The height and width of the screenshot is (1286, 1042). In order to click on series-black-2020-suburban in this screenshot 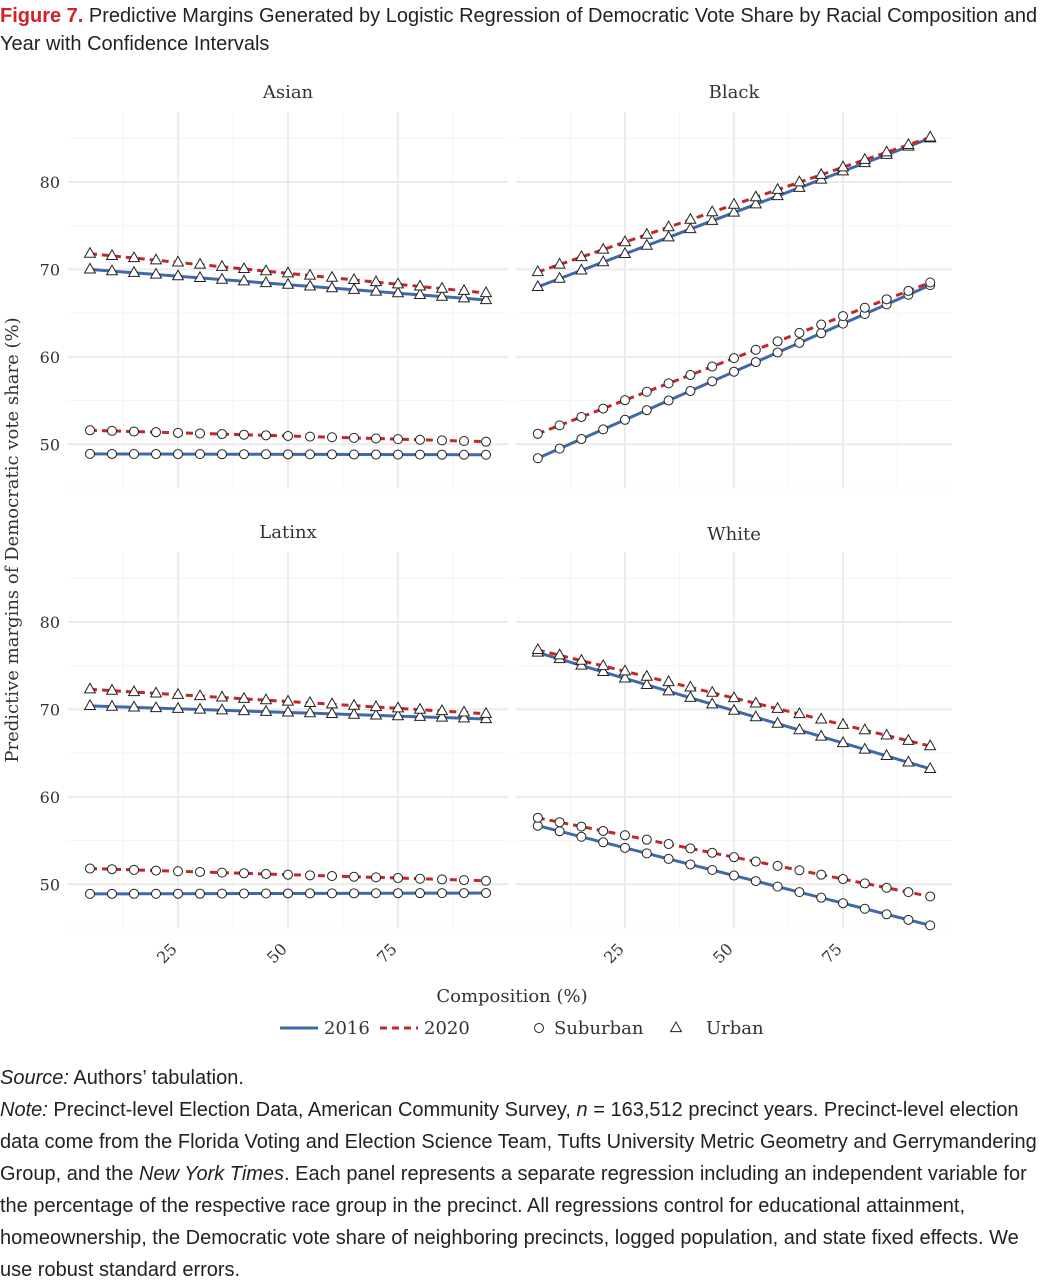, I will do `click(734, 358)`.